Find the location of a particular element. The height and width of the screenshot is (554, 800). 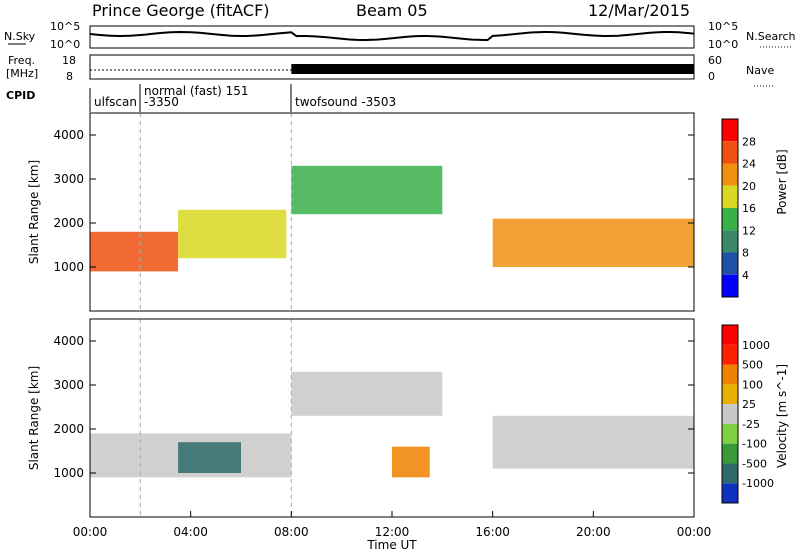

freq-band is located at coordinates (492, 69).